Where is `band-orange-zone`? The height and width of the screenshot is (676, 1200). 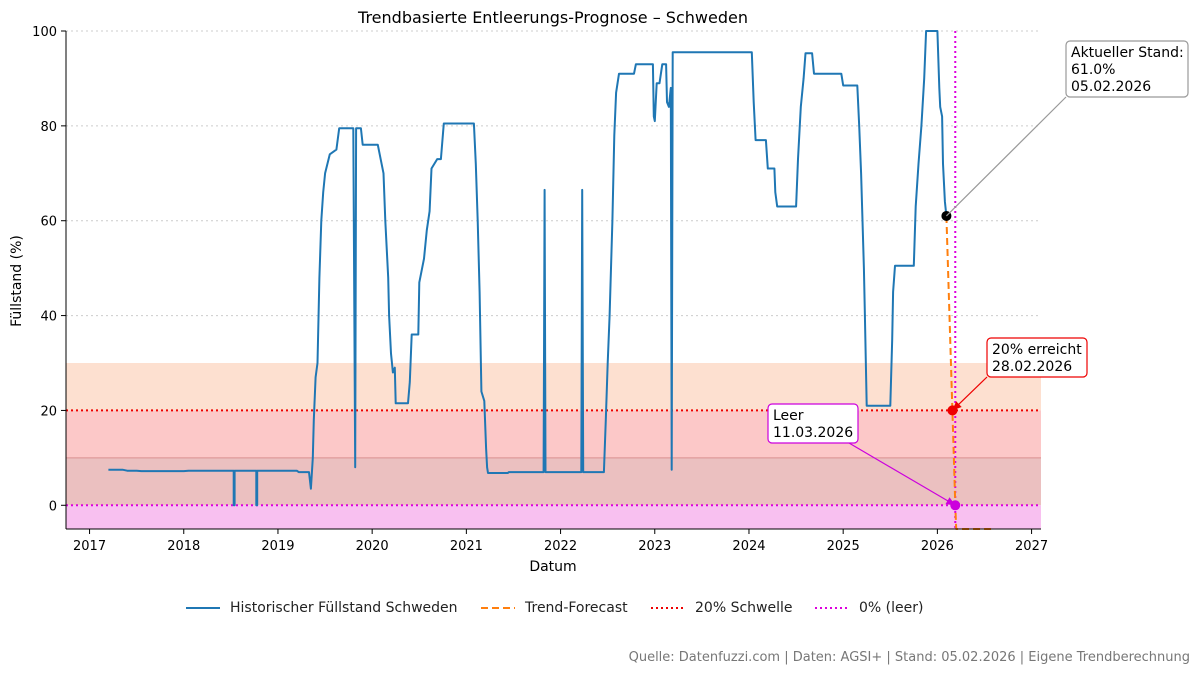 band-orange-zone is located at coordinates (553, 387).